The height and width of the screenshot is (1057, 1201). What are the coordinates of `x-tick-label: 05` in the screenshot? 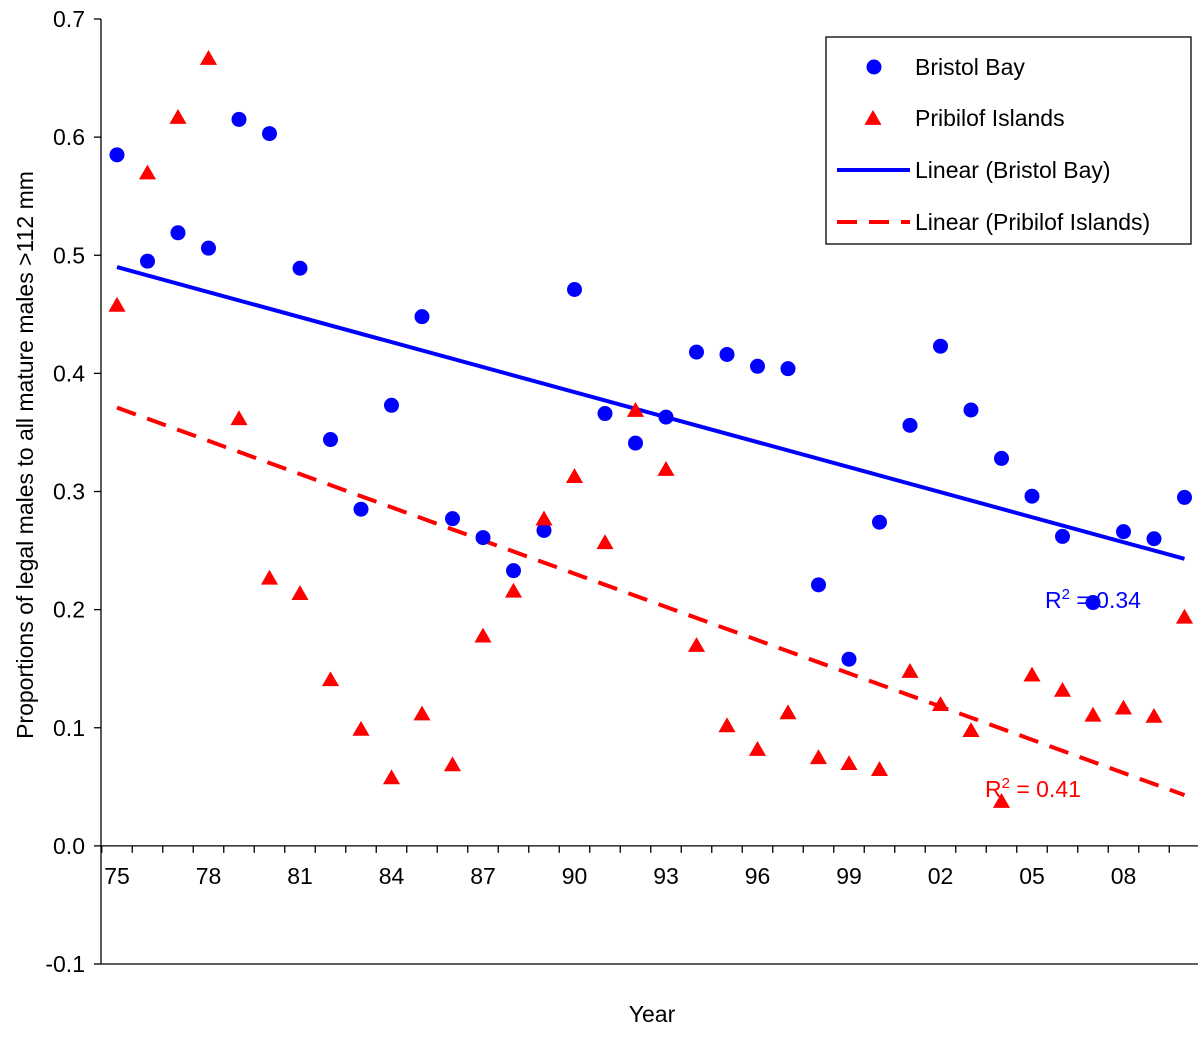 It's located at (1032, 876).